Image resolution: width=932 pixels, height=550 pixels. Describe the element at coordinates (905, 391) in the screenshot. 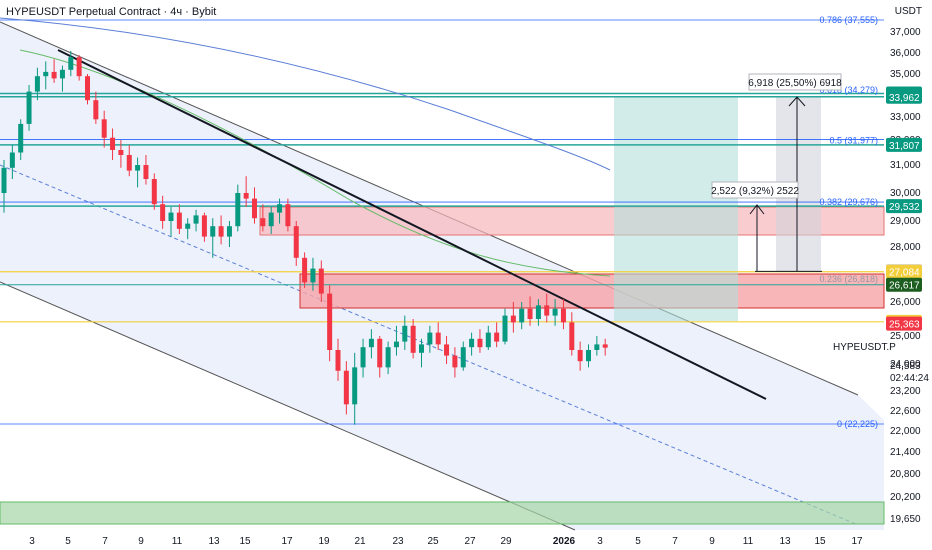

I see `y-tick-label: 23,200` at that location.